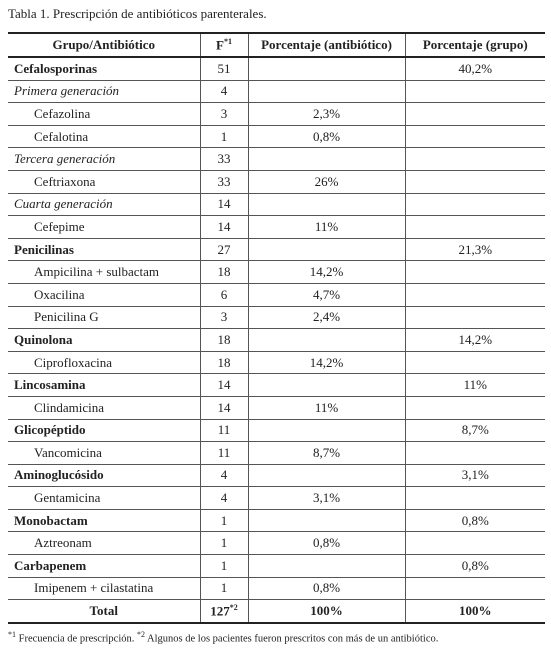 Image resolution: width=551 pixels, height=653 pixels. I want to click on cell: Ampicilina + sulbactam, so click(104, 272).